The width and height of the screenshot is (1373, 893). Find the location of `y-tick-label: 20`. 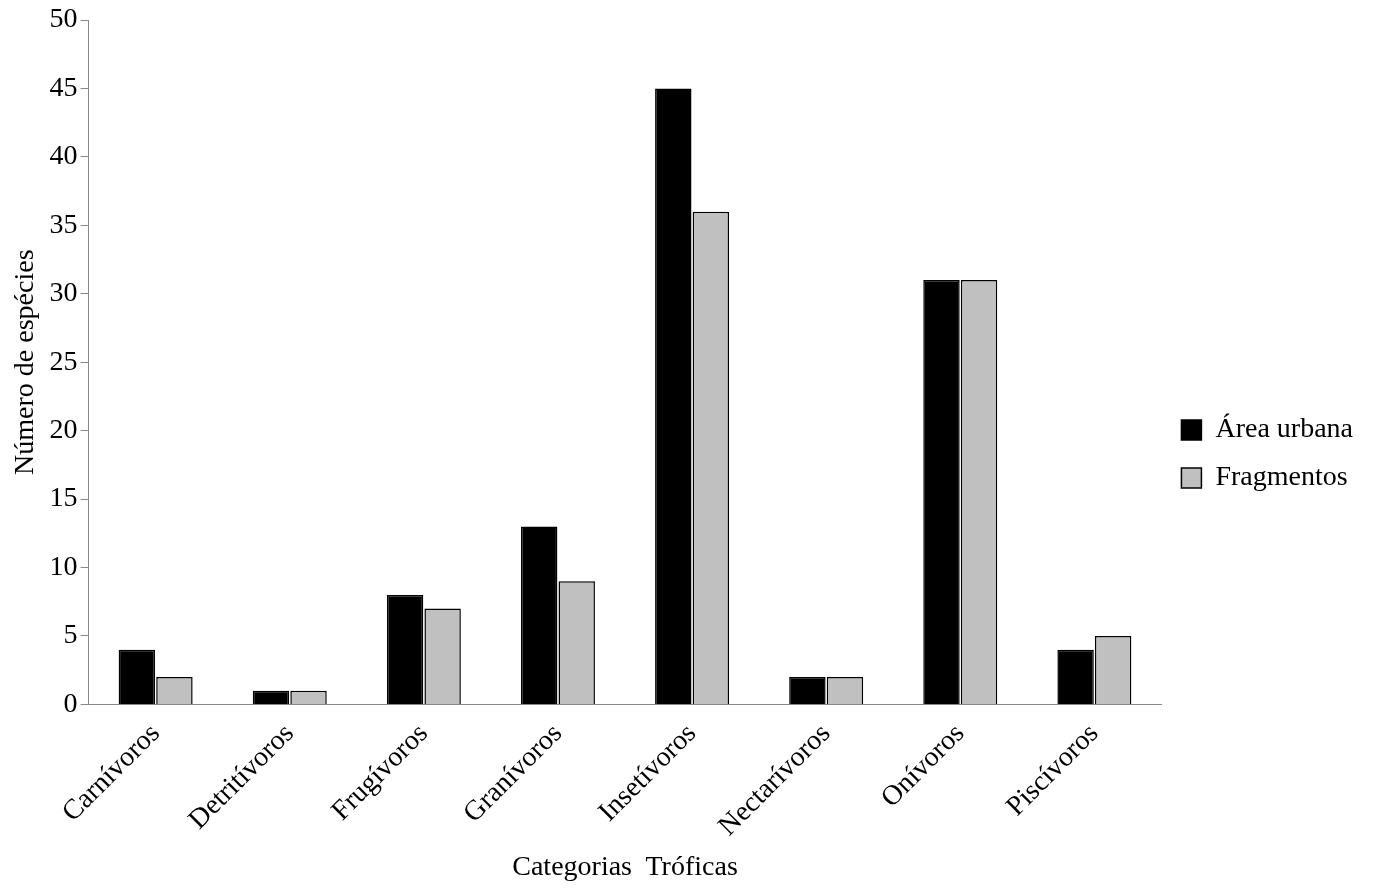

y-tick-label: 20 is located at coordinates (63, 428).